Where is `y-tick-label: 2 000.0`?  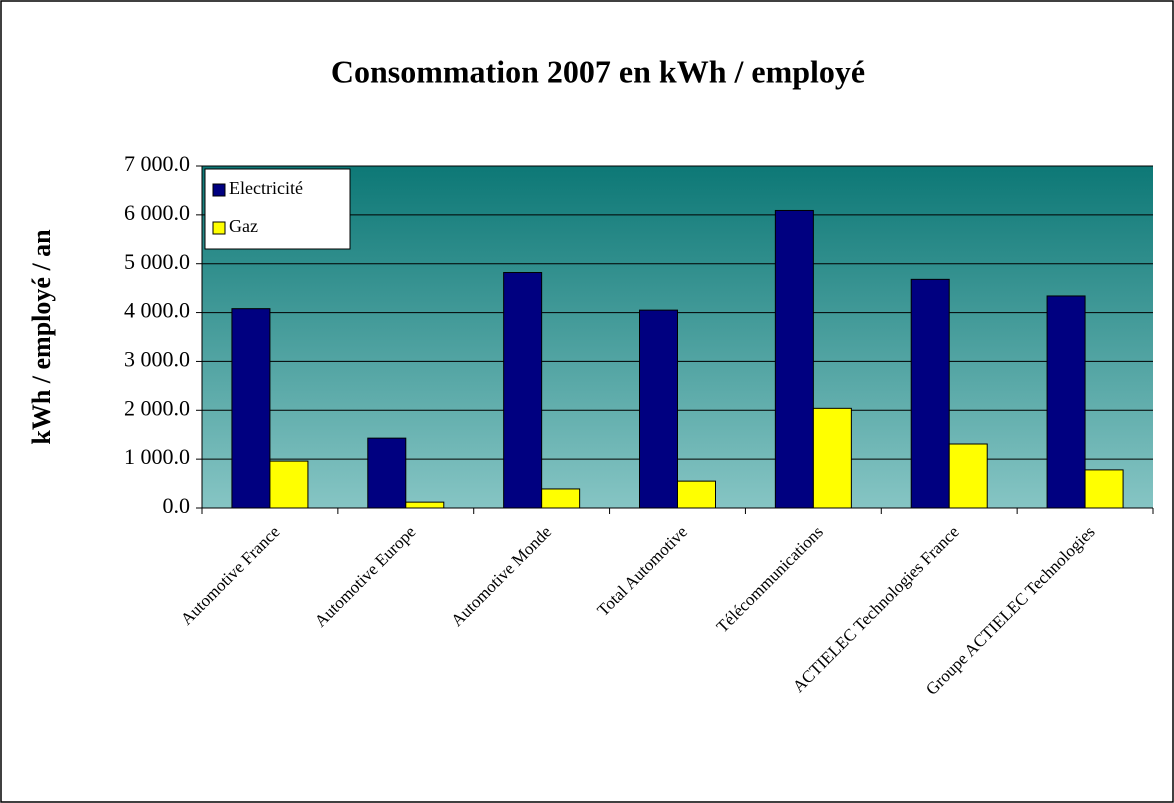 y-tick-label: 2 000.0 is located at coordinates (157, 407).